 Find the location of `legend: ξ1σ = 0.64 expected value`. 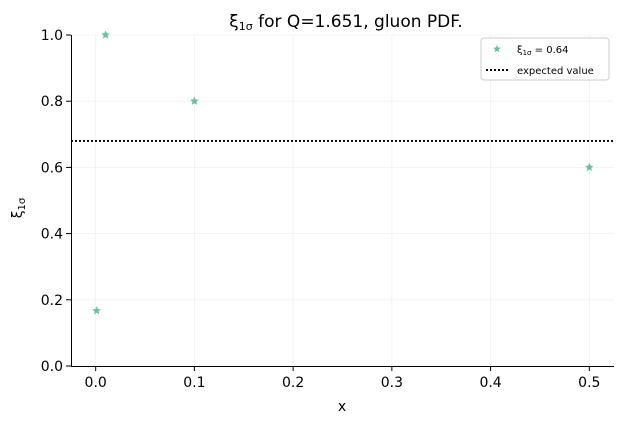

legend: ξ1σ = 0.64 expected value is located at coordinates (545, 59).